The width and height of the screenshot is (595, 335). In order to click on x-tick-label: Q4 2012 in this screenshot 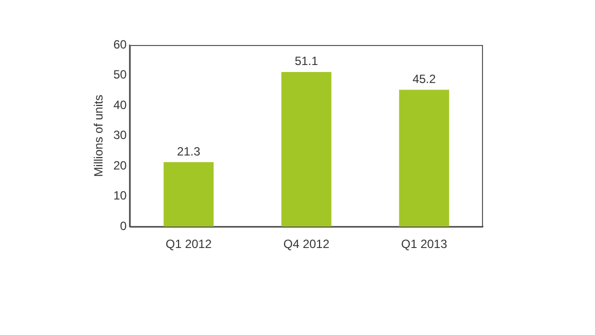, I will do `click(306, 244)`.